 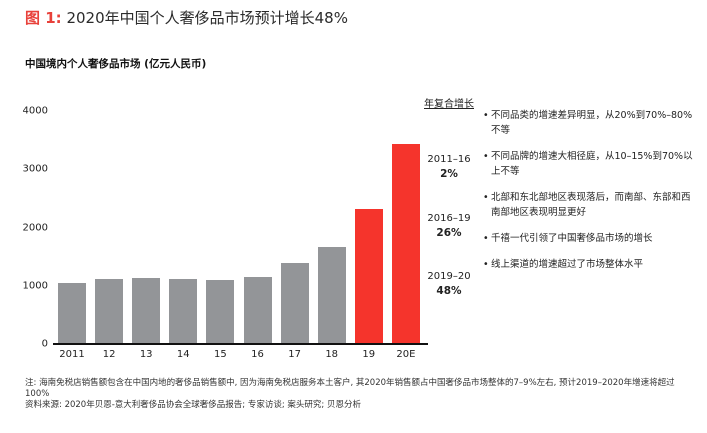 What do you see at coordinates (72, 313) in the screenshot?
I see `bar-2011` at bounding box center [72, 313].